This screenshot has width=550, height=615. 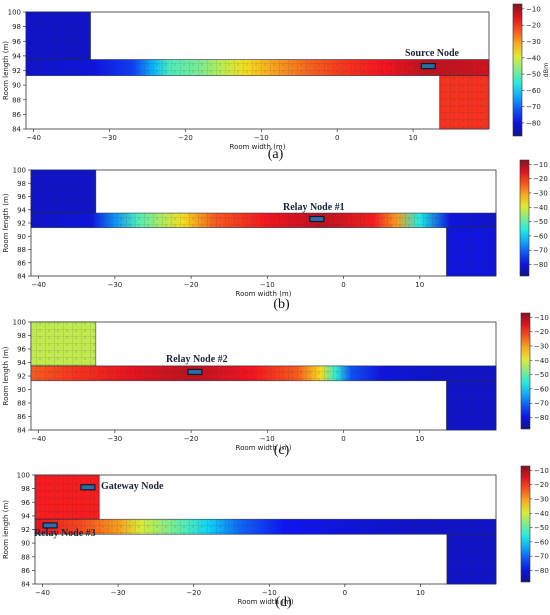 I want to click on panel-caption: (a), so click(x=276, y=154).